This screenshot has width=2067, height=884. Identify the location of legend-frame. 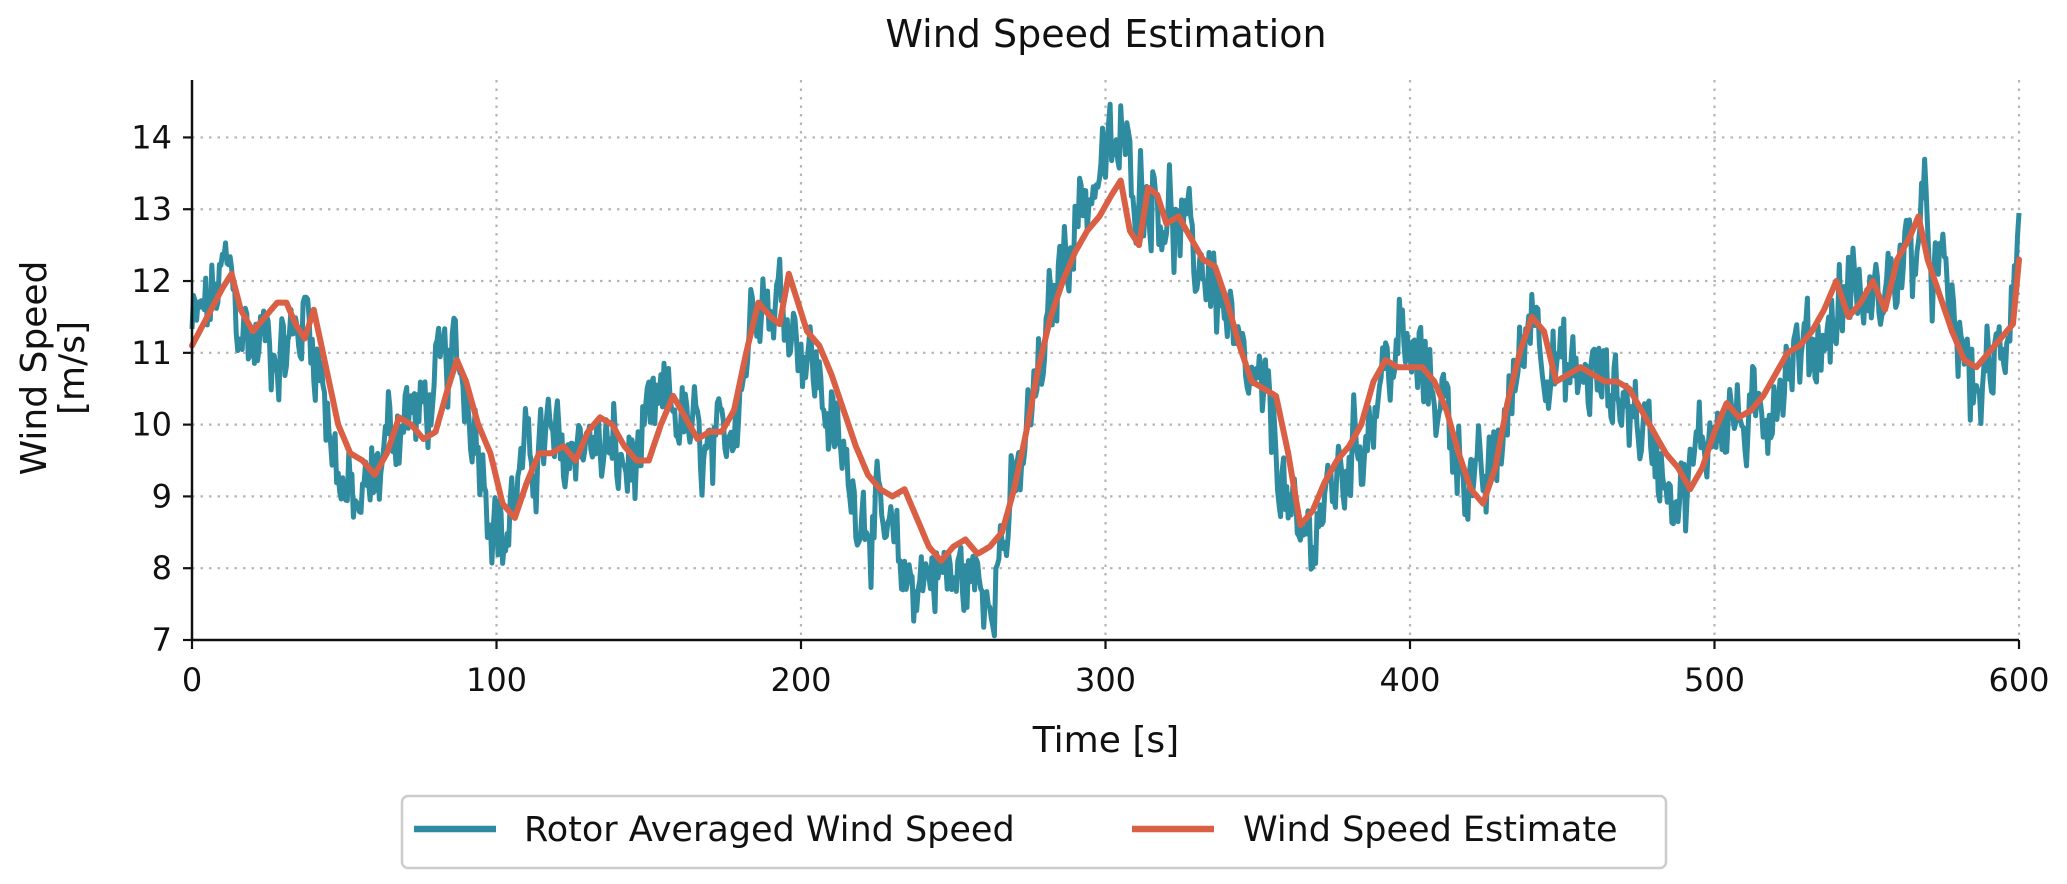
(1034, 832).